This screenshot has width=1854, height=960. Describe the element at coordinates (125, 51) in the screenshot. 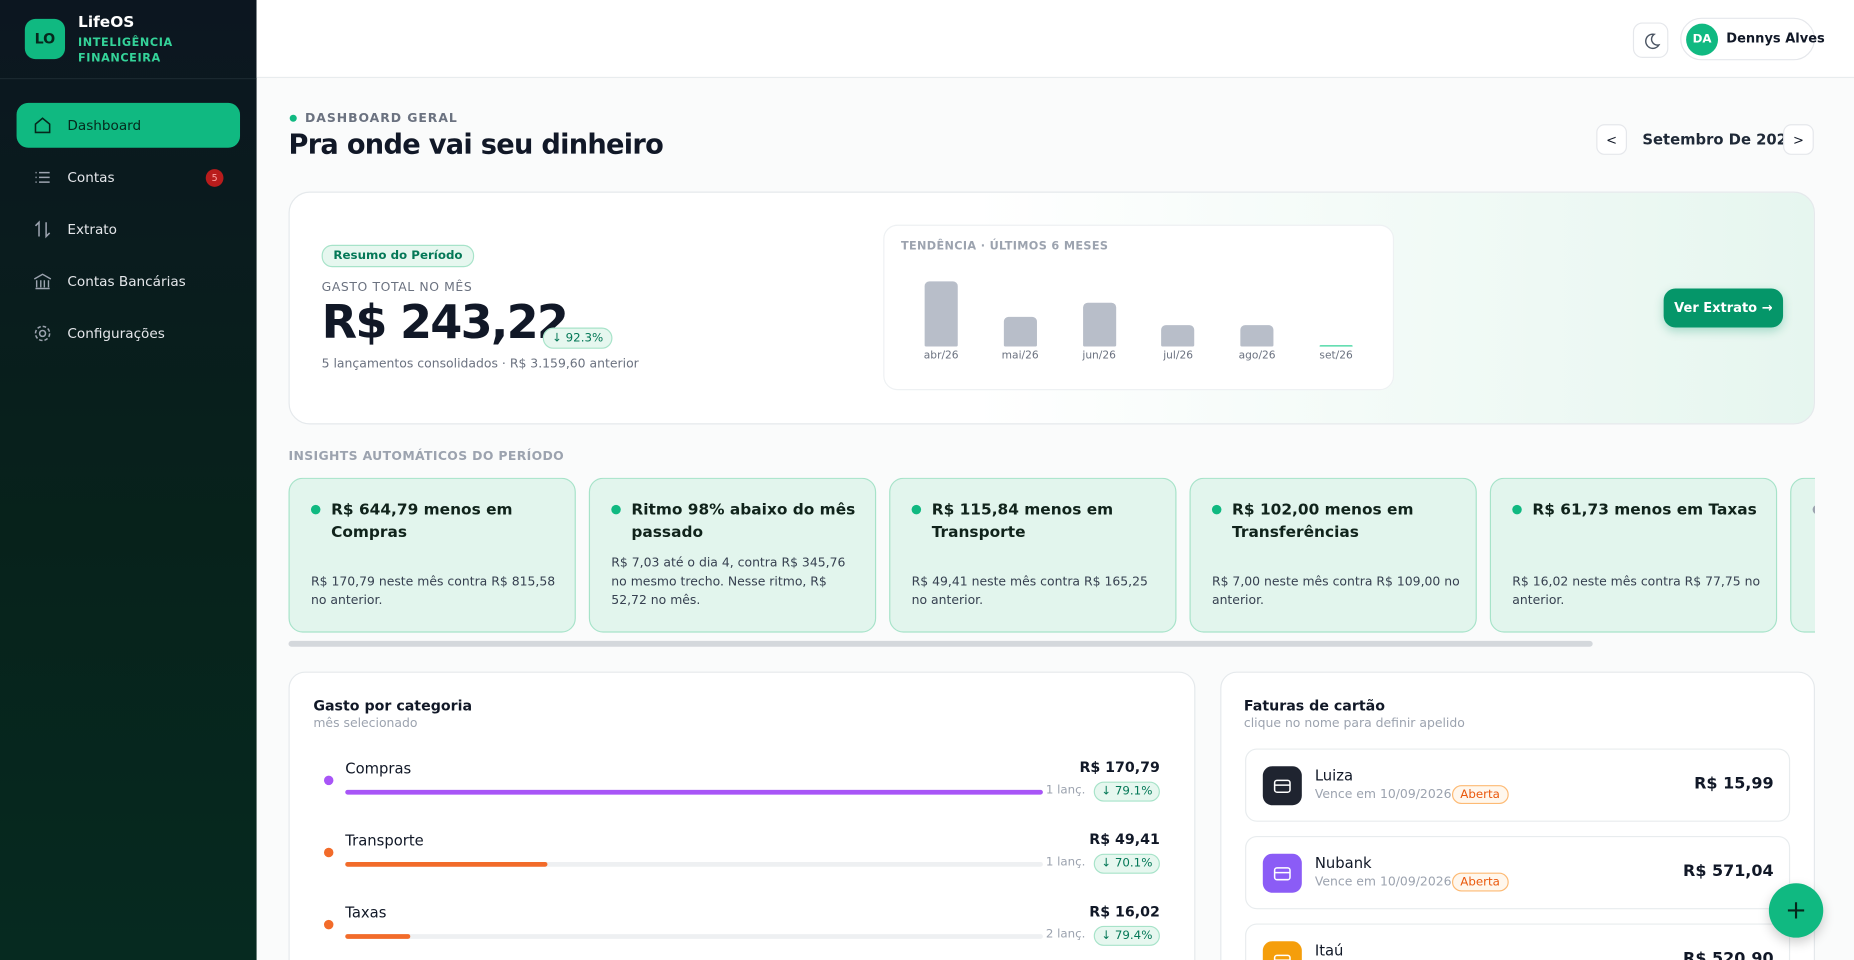

I see `brand-tagline: INTELIGÊNCIA FINANCEIRA` at that location.